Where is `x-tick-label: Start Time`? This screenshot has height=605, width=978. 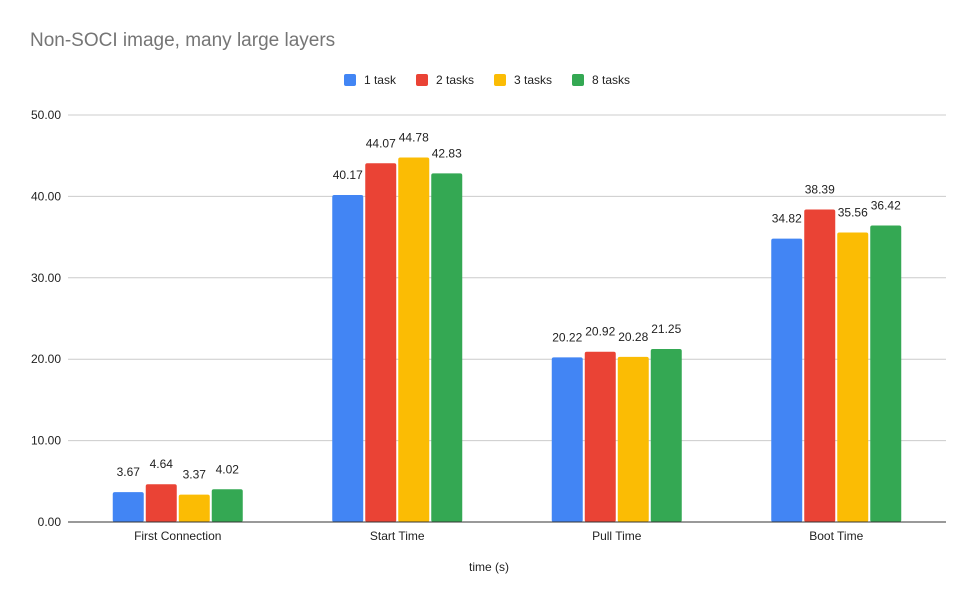 x-tick-label: Start Time is located at coordinates (397, 536).